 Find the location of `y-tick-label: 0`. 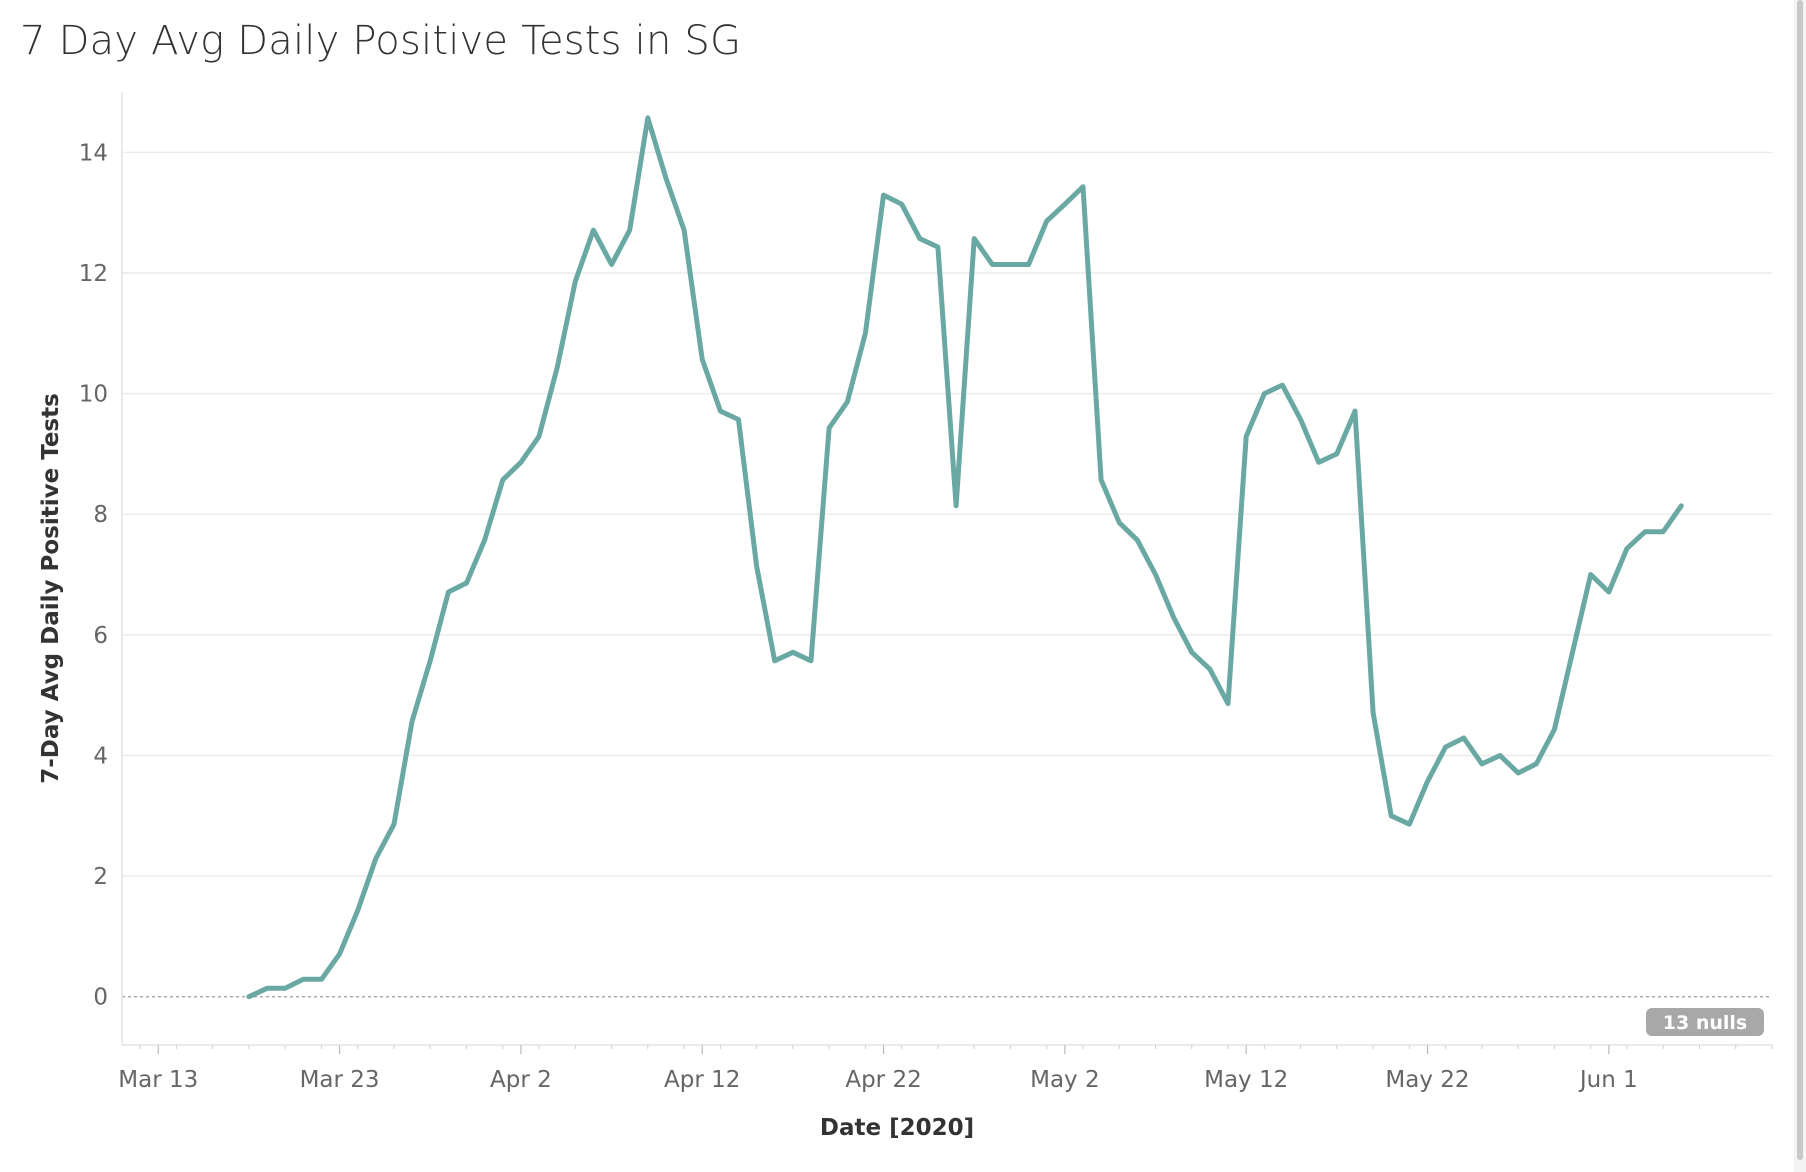

y-tick-label: 0 is located at coordinates (100, 998).